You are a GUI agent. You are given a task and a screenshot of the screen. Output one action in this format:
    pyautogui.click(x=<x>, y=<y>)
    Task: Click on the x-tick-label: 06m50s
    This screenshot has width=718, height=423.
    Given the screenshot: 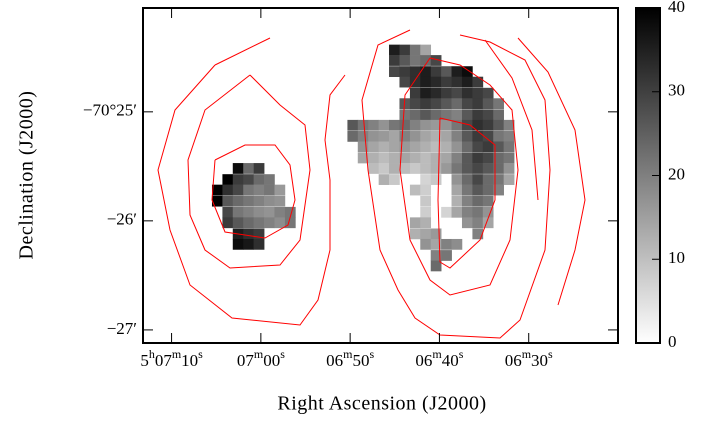 What is the action you would take?
    pyautogui.click(x=350, y=358)
    